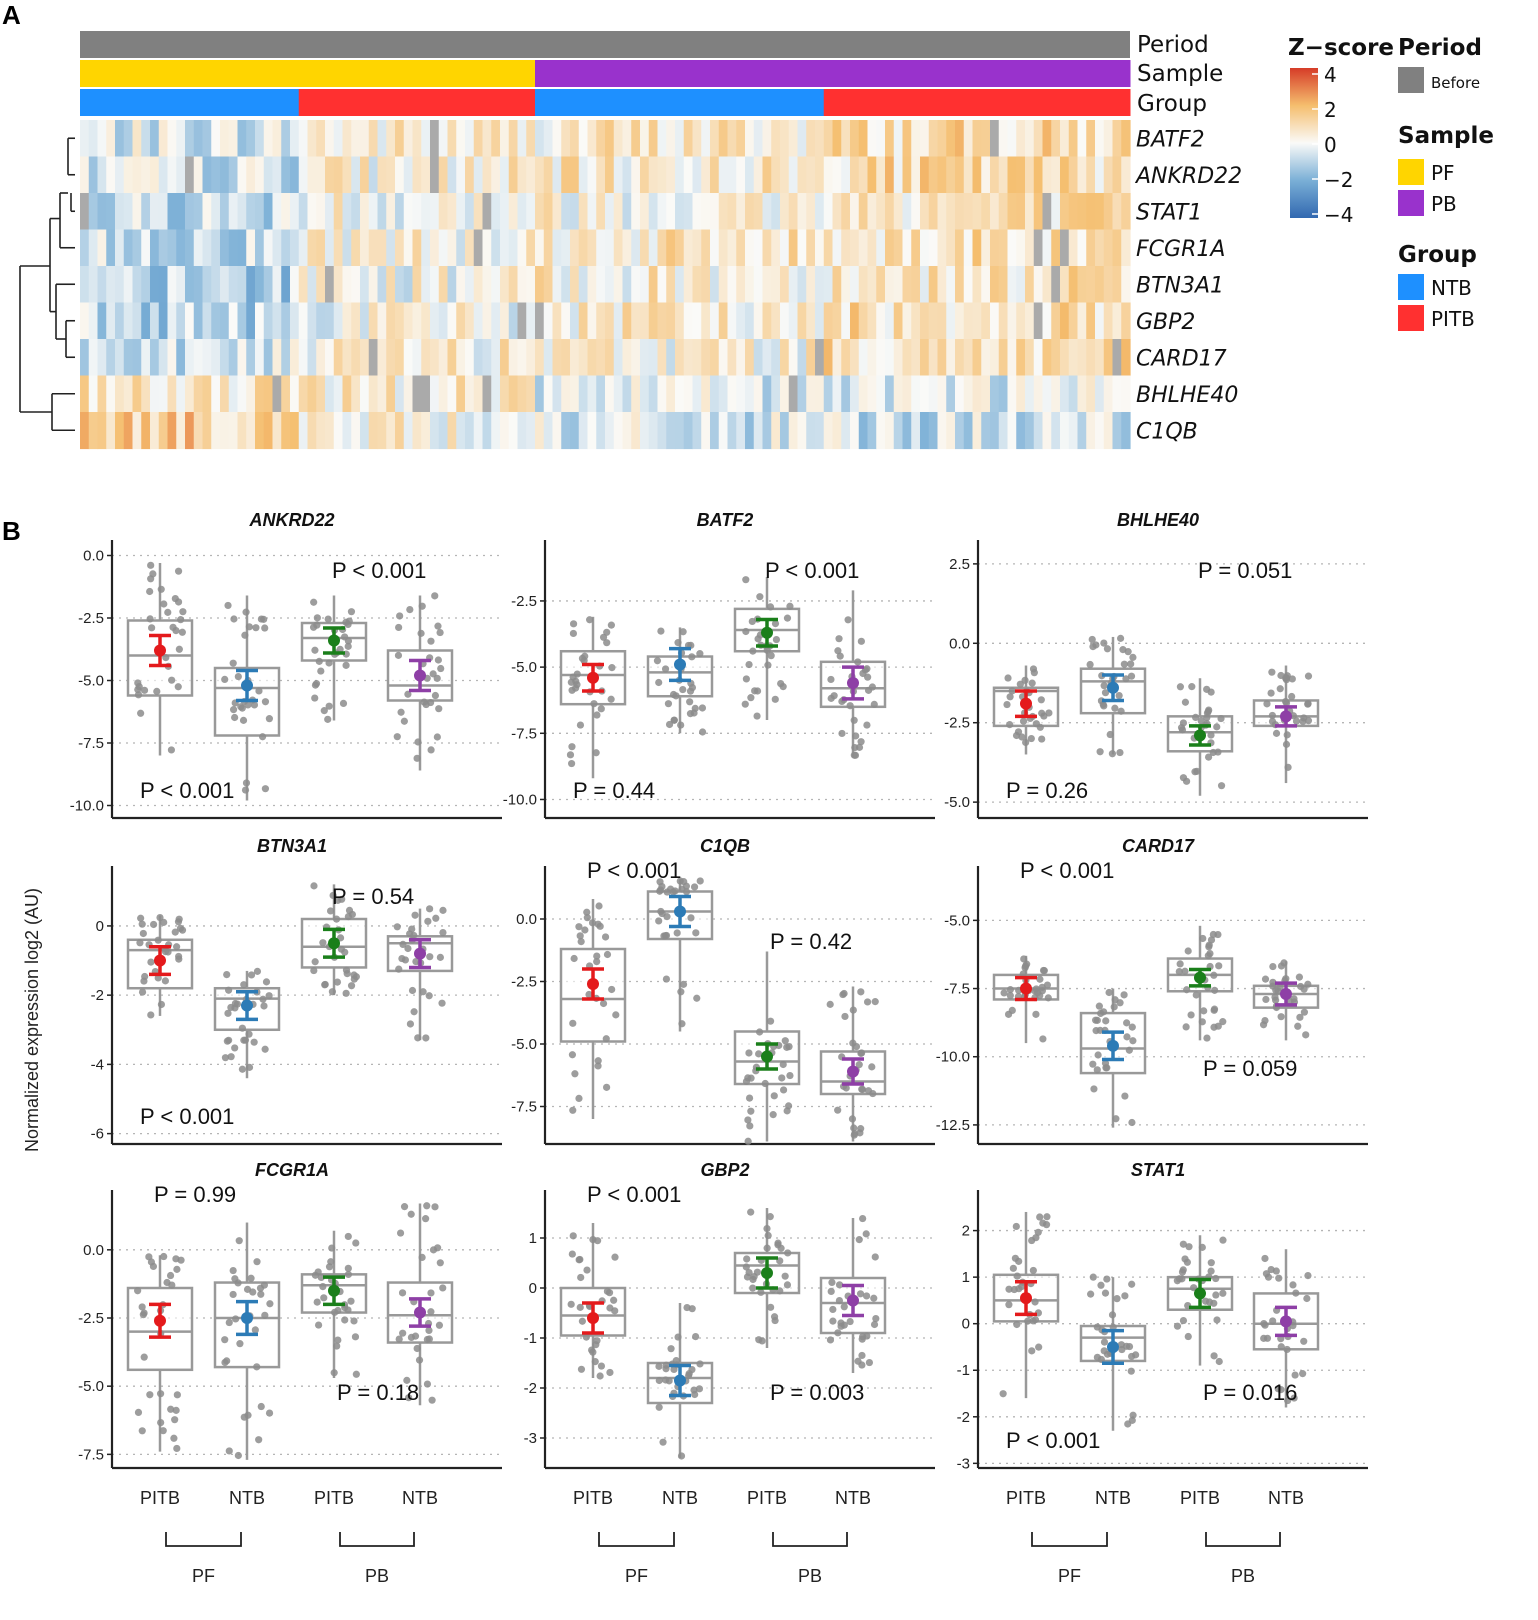 This screenshot has height=1620, width=1538. Describe the element at coordinates (524, 601) in the screenshot. I see `y-tick-label: -2.5` at that location.